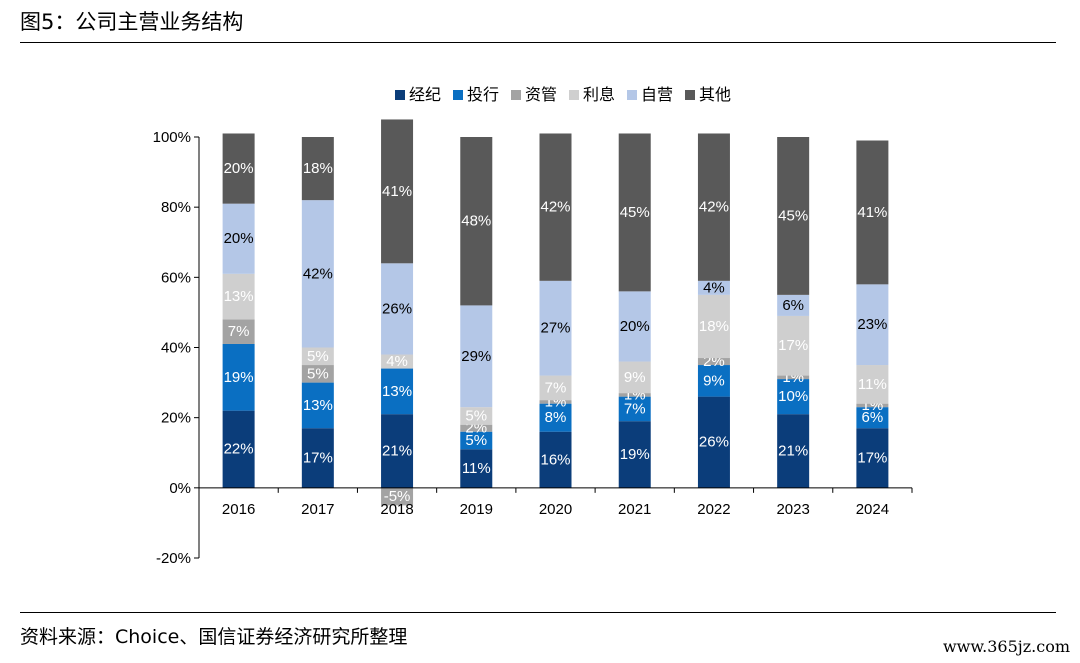  I want to click on data-label: 6%, so click(873, 417).